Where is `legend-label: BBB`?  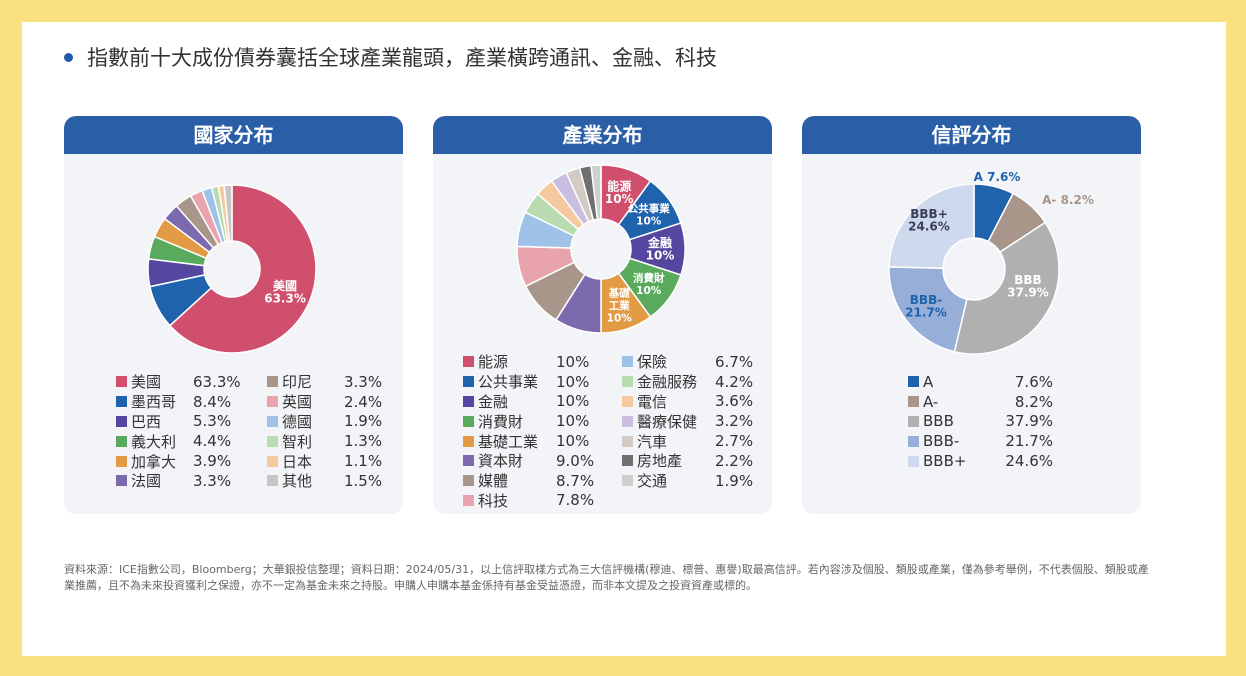 legend-label: BBB is located at coordinates (938, 421).